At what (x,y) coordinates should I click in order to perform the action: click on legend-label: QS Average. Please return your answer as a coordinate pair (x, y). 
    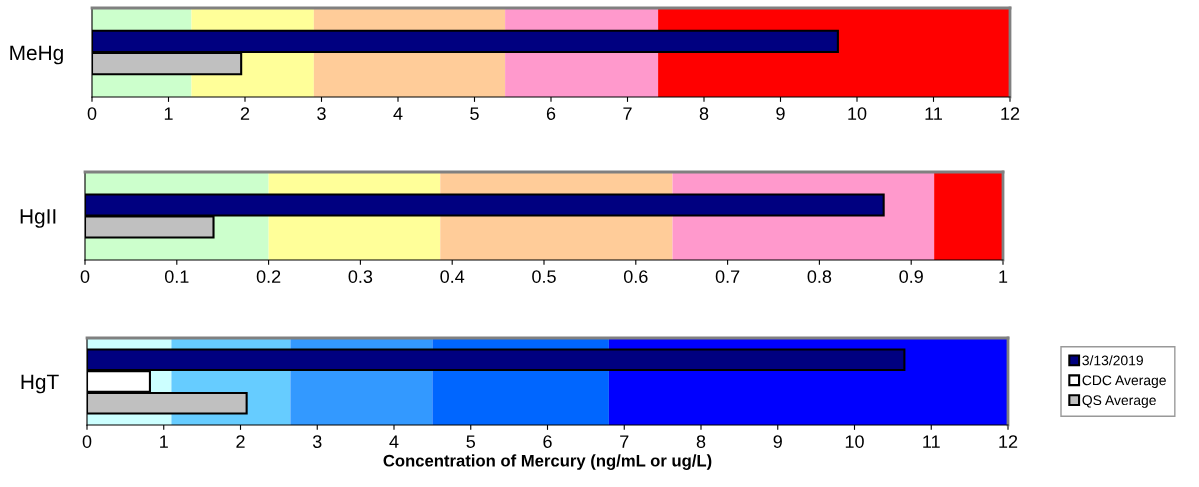
    Looking at the image, I should click on (1119, 401).